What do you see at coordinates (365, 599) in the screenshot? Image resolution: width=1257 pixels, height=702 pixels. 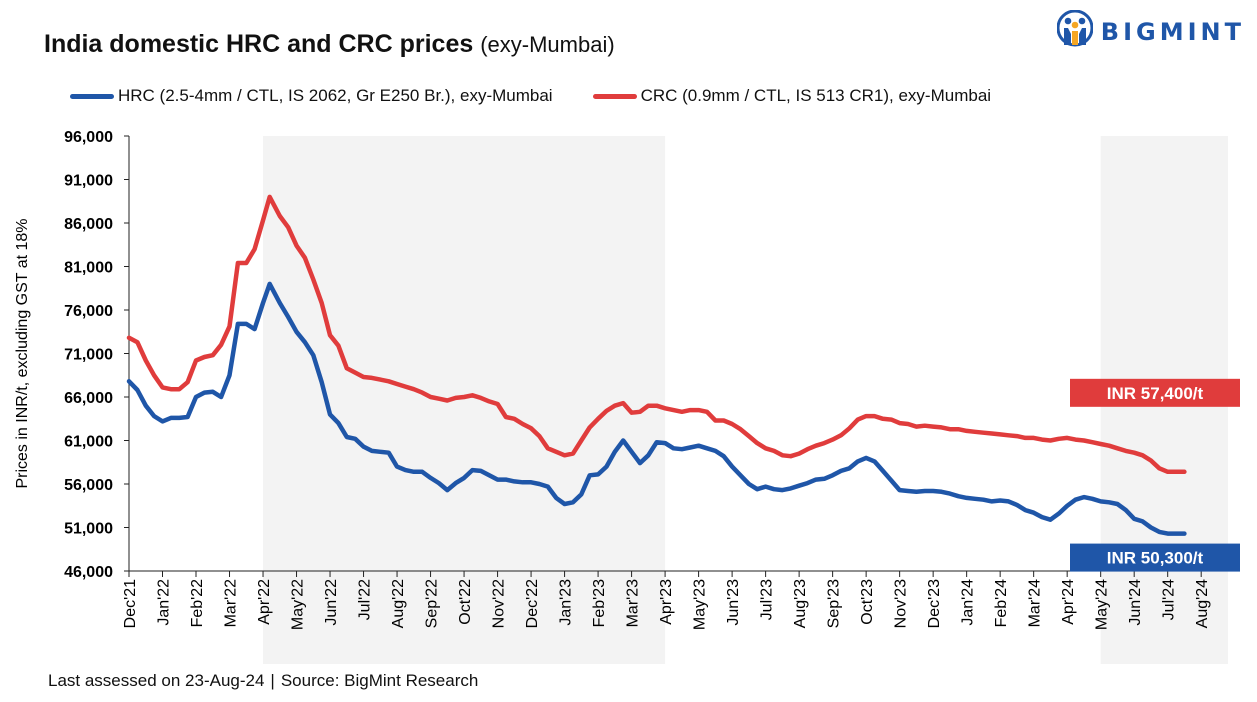 I see `x-tick-label: Jul'22` at bounding box center [365, 599].